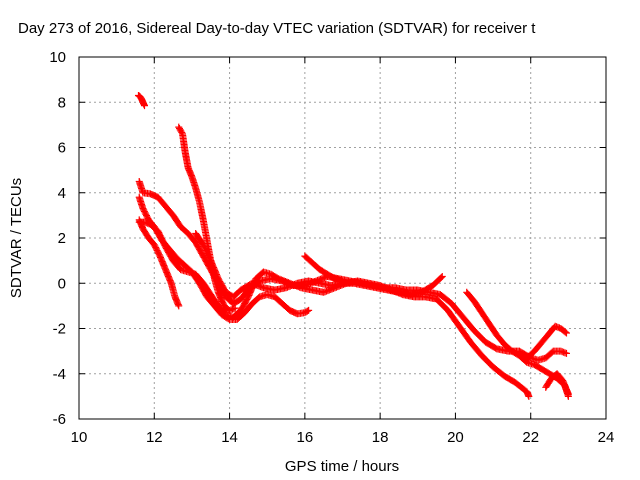 Image resolution: width=640 pixels, height=480 pixels. Describe the element at coordinates (342, 466) in the screenshot. I see `x-axis-label: GPS time / hours` at that location.